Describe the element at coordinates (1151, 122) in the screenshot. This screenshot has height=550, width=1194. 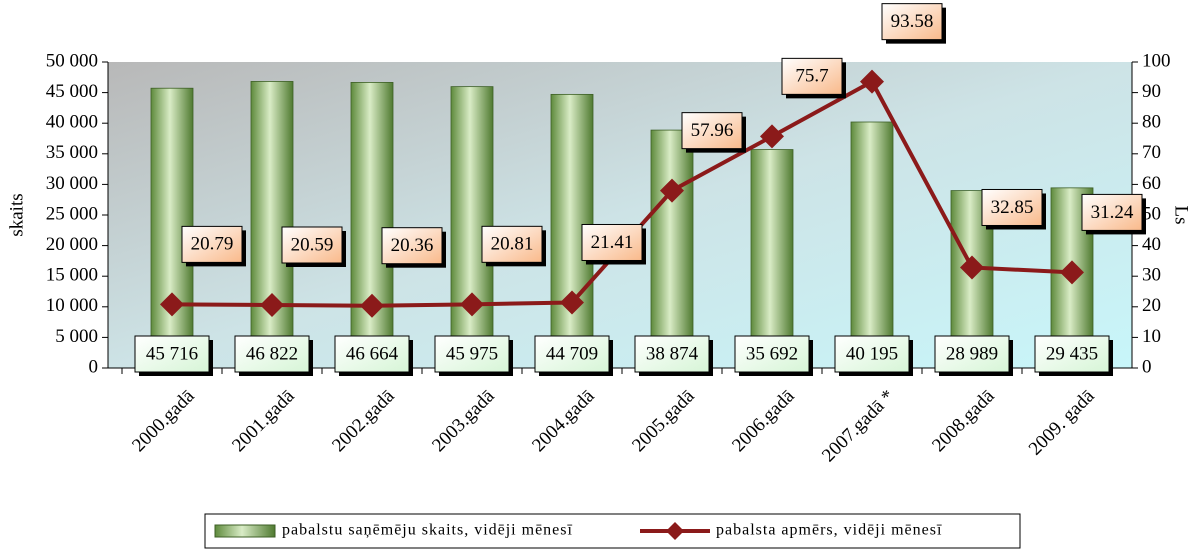
I see `y2-tick-label: 80` at that location.